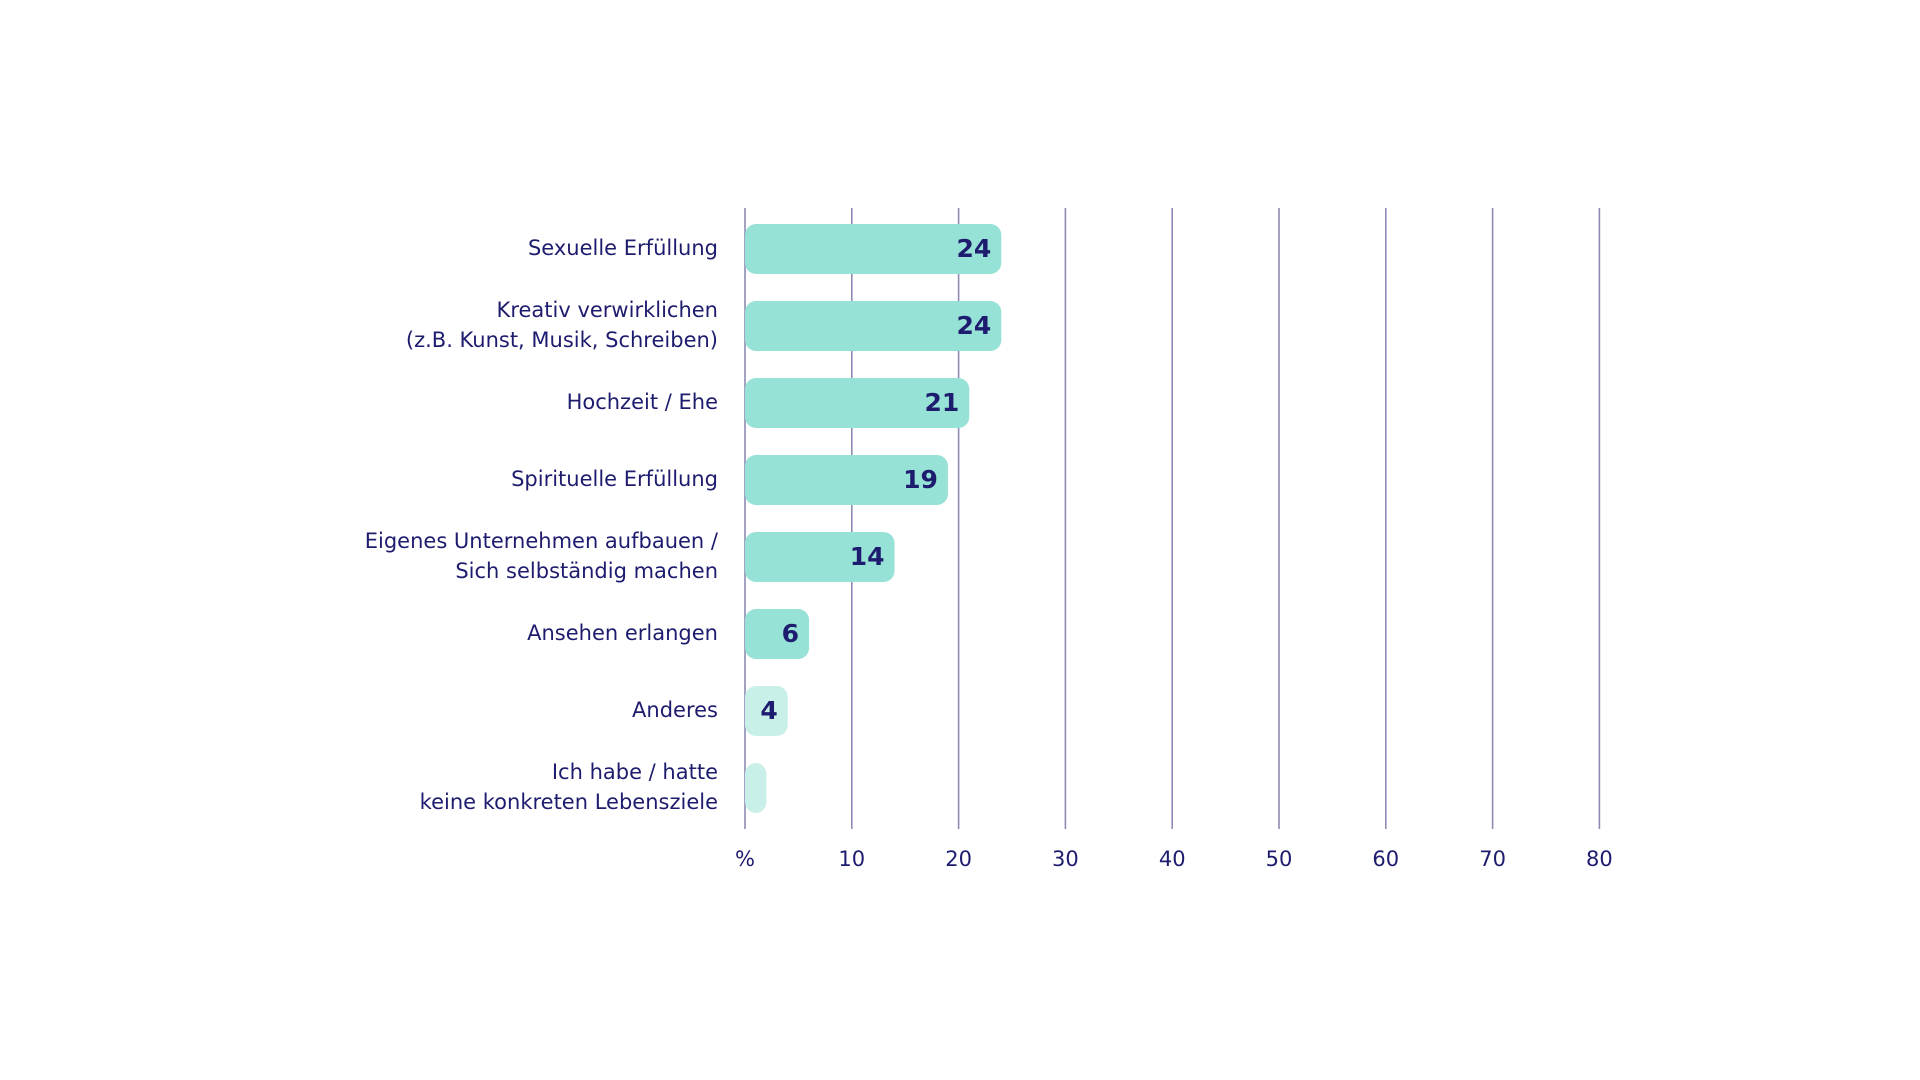 The width and height of the screenshot is (1920, 1080). I want to click on category-label-1-0: Kreativ verwirklichen, so click(607, 310).